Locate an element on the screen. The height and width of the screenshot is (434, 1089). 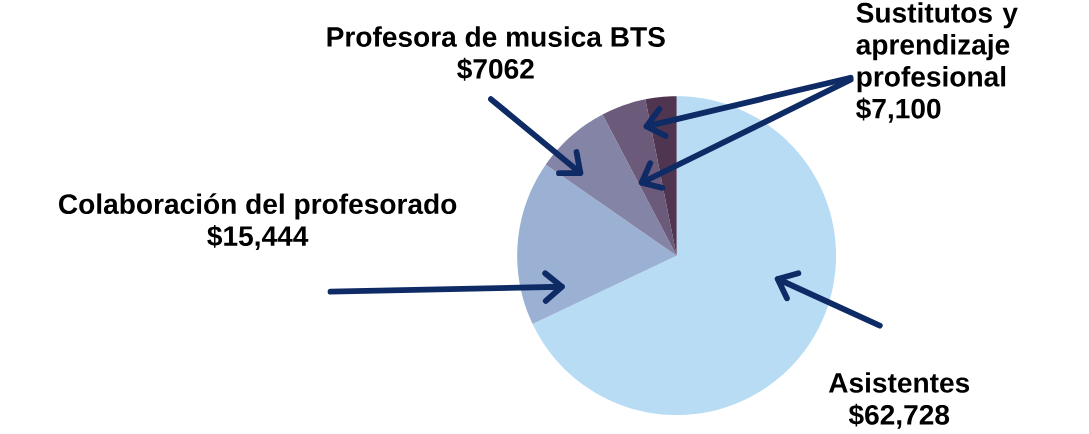
slice-label: Profesora de musica BTS is located at coordinates (496, 37).